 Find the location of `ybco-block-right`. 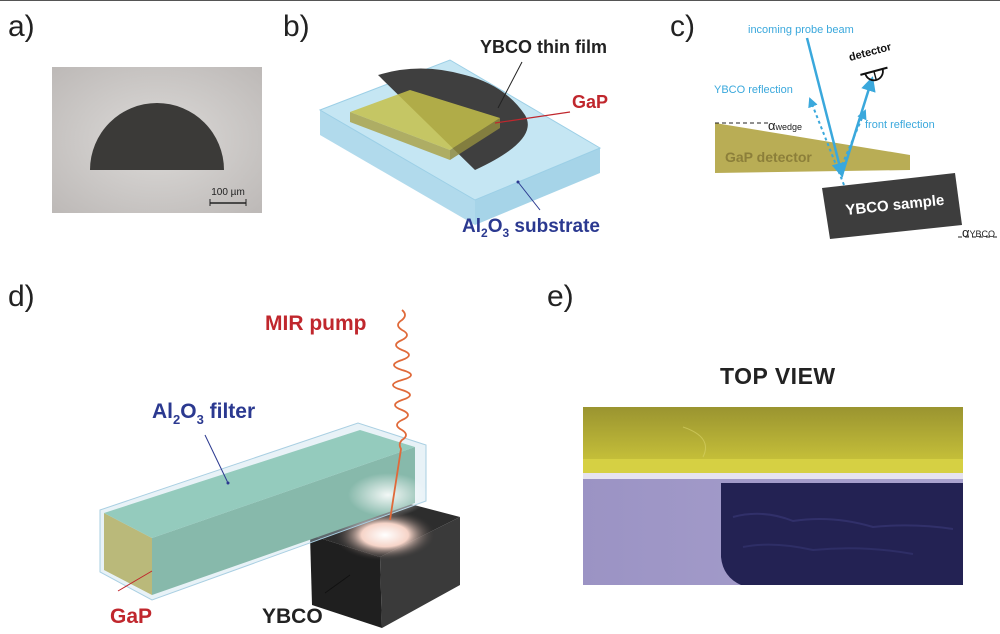

ybco-block-right is located at coordinates (420, 572).